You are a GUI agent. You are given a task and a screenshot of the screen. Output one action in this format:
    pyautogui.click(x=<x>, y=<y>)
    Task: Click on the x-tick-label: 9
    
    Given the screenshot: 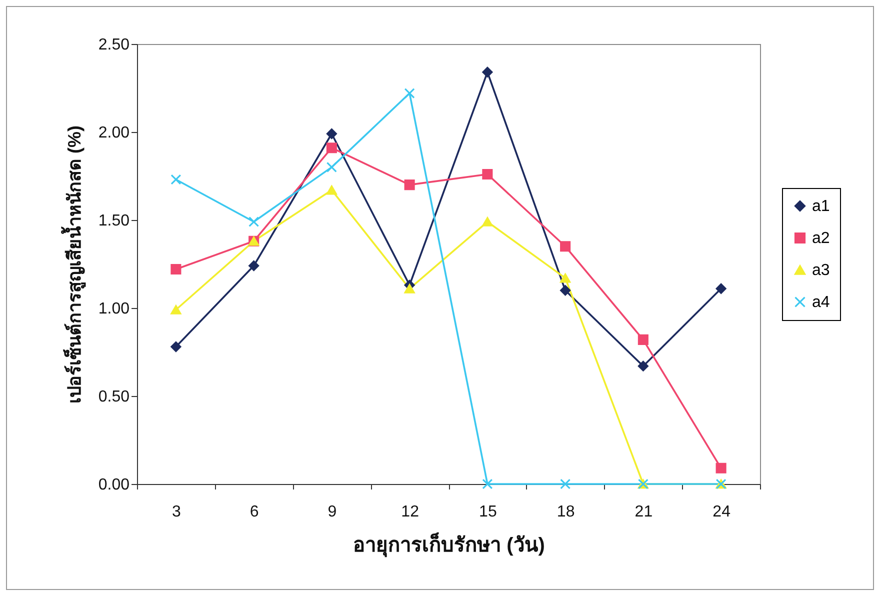 What is the action you would take?
    pyautogui.click(x=332, y=512)
    